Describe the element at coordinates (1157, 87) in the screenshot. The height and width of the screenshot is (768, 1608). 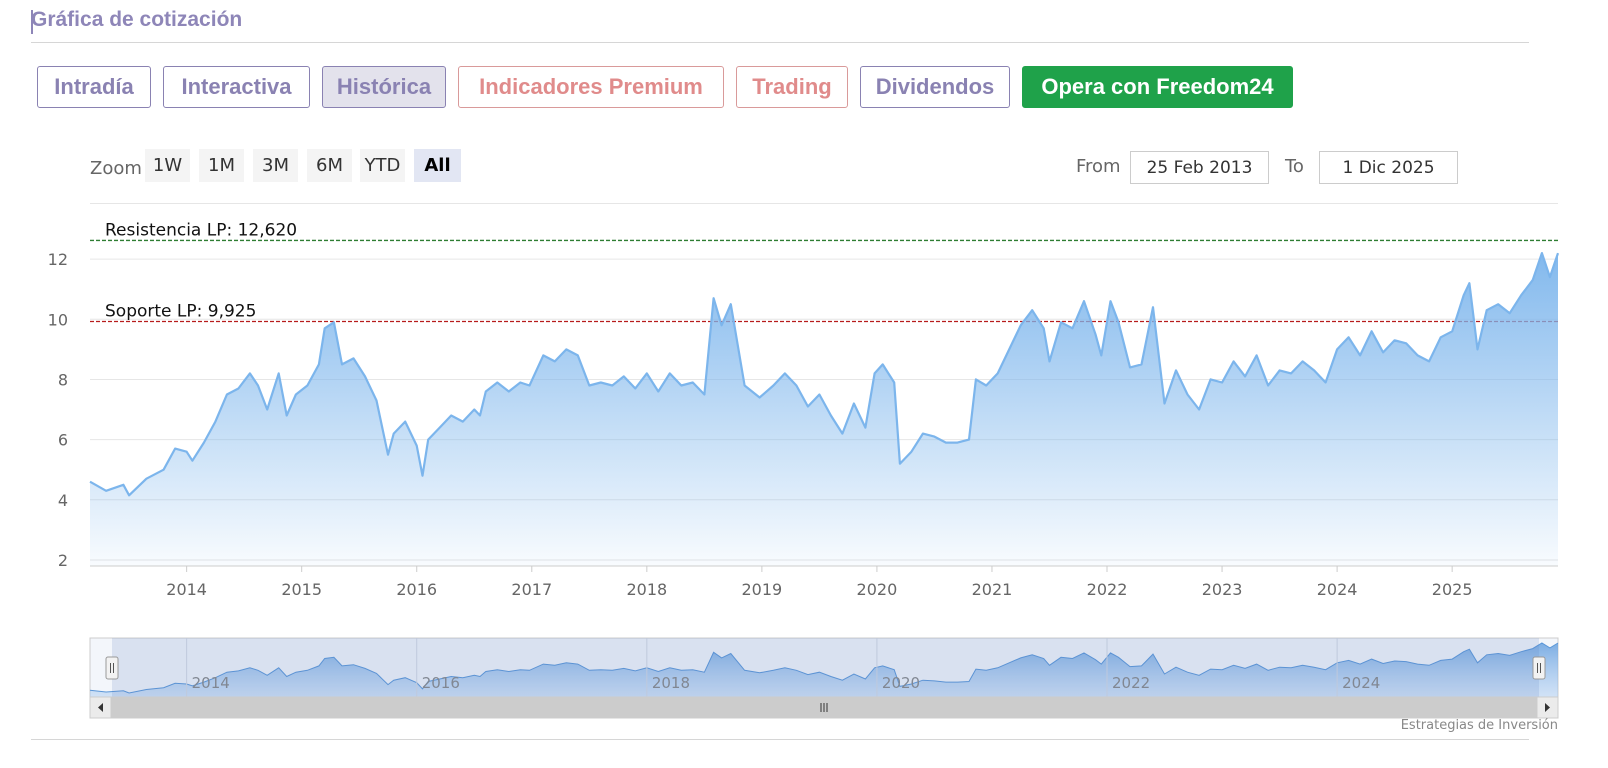
I see `freedom24-button: Opera con Freedom24` at that location.